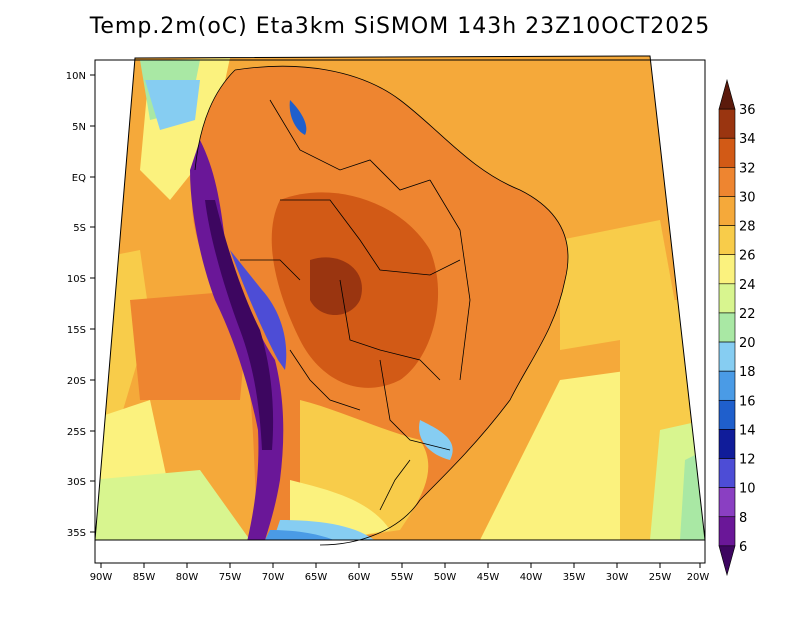 This screenshot has width=800, height=618. I want to click on legend-level-label: 12, so click(747, 460).